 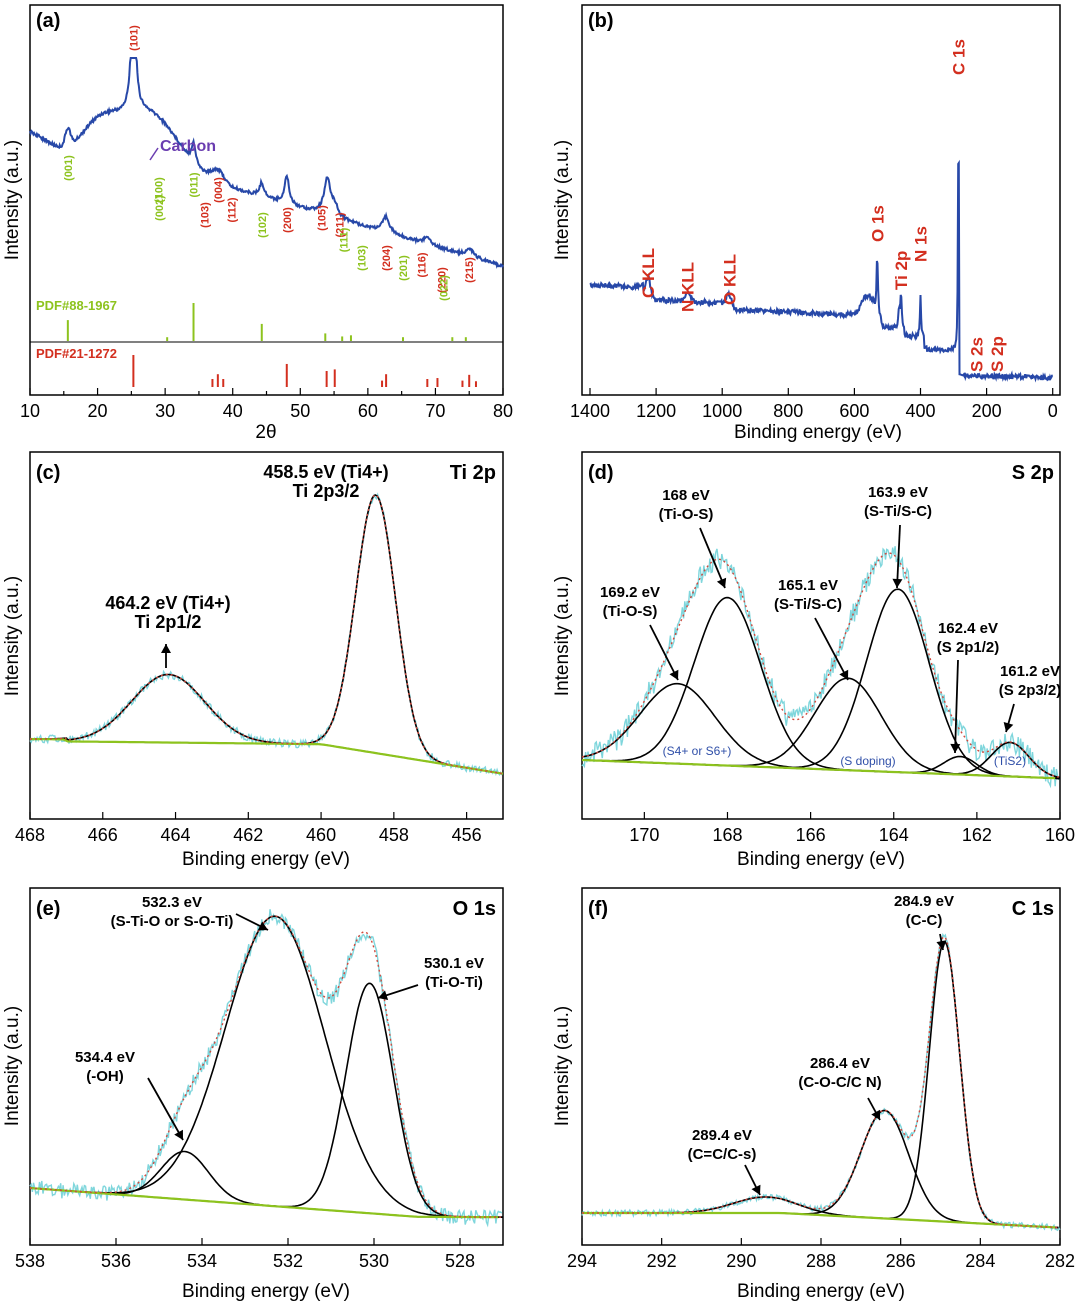 What do you see at coordinates (741, 1261) in the screenshot?
I see `x-tick-label: 290` at bounding box center [741, 1261].